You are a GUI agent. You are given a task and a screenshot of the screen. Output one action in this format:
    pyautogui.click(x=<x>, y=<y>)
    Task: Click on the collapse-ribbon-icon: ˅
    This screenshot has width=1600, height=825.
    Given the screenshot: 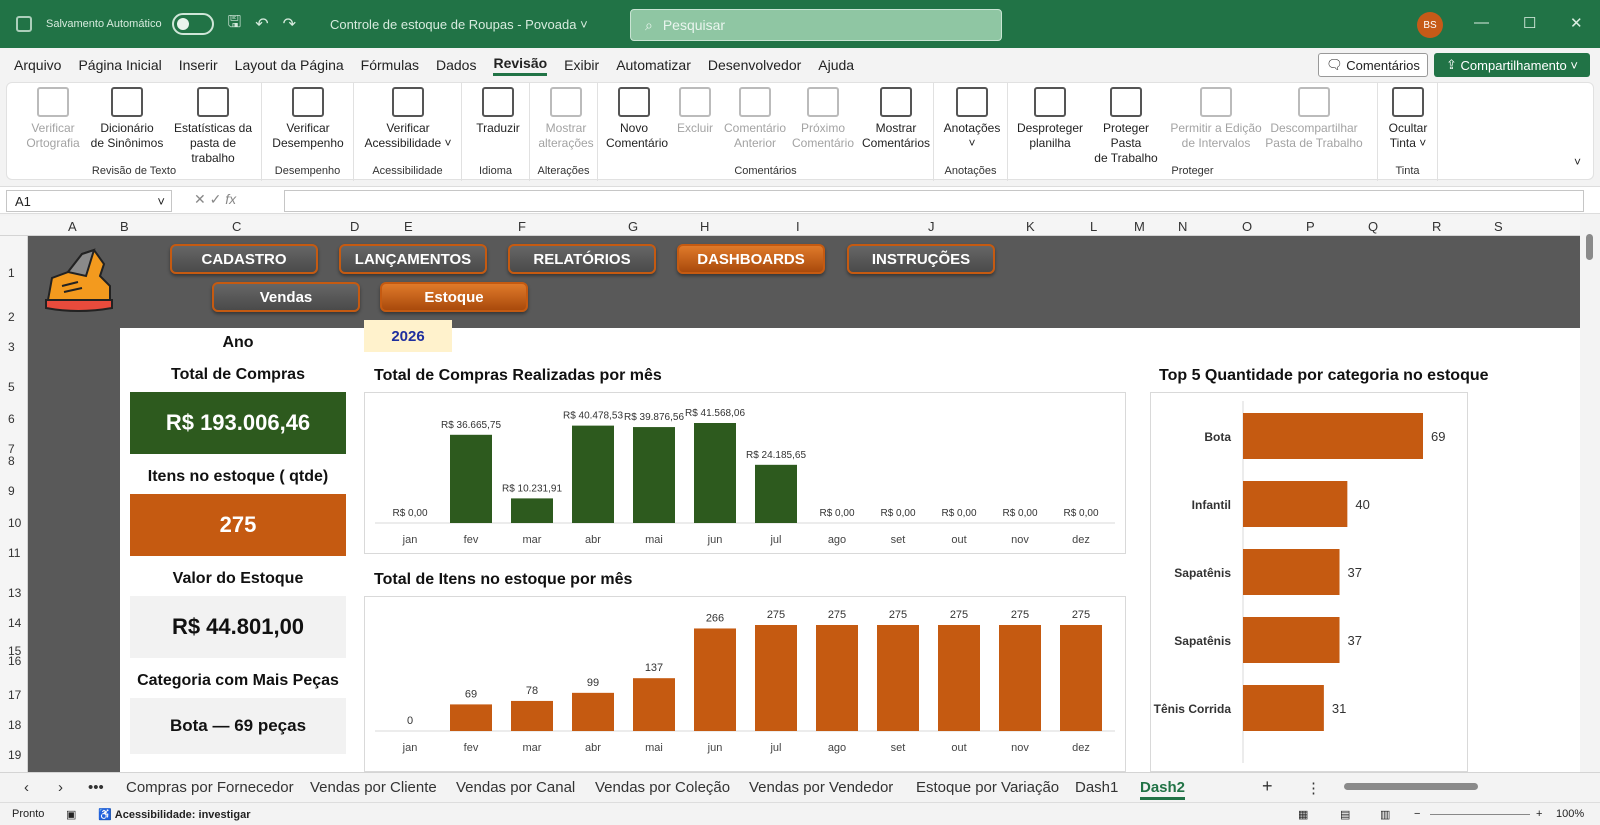 What is the action you would take?
    pyautogui.click(x=1577, y=162)
    